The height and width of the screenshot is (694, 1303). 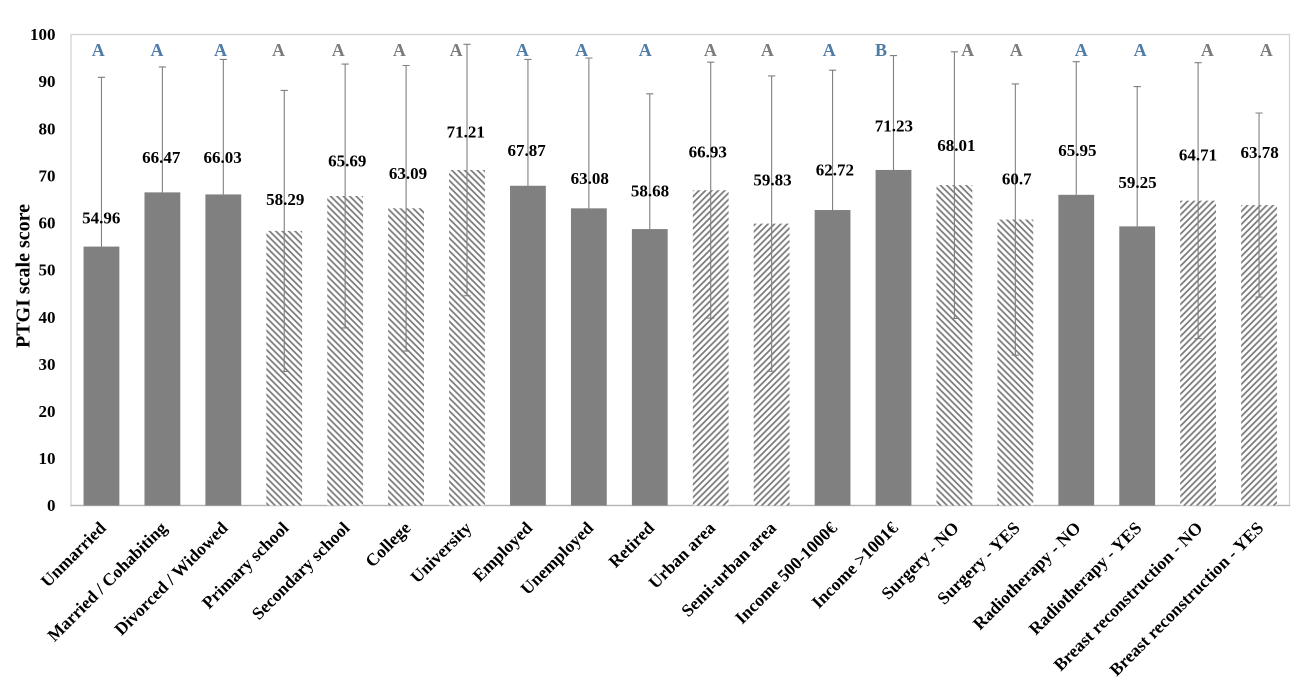 What do you see at coordinates (1017, 178) in the screenshot?
I see `svg-text: 60.7` at bounding box center [1017, 178].